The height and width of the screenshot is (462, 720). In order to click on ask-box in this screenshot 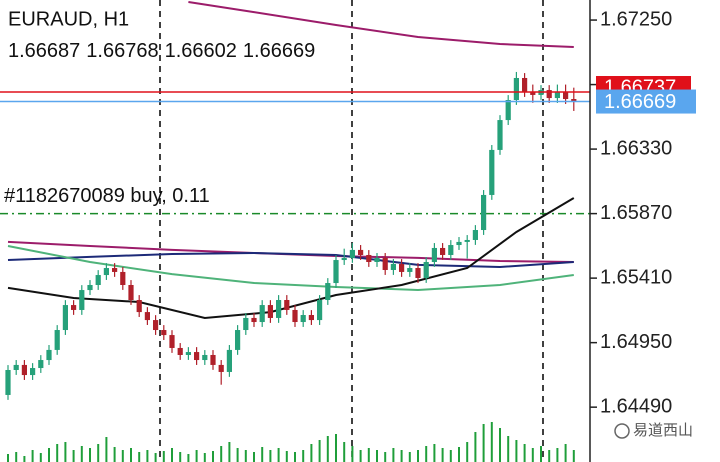, I will do `click(643, 84)`.